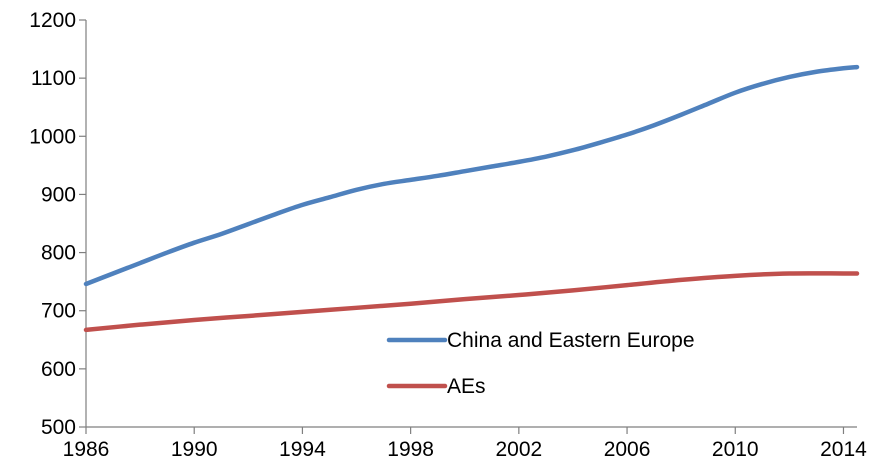 Image resolution: width=886 pixels, height=469 pixels. I want to click on x-tick-label: 1998, so click(410, 449).